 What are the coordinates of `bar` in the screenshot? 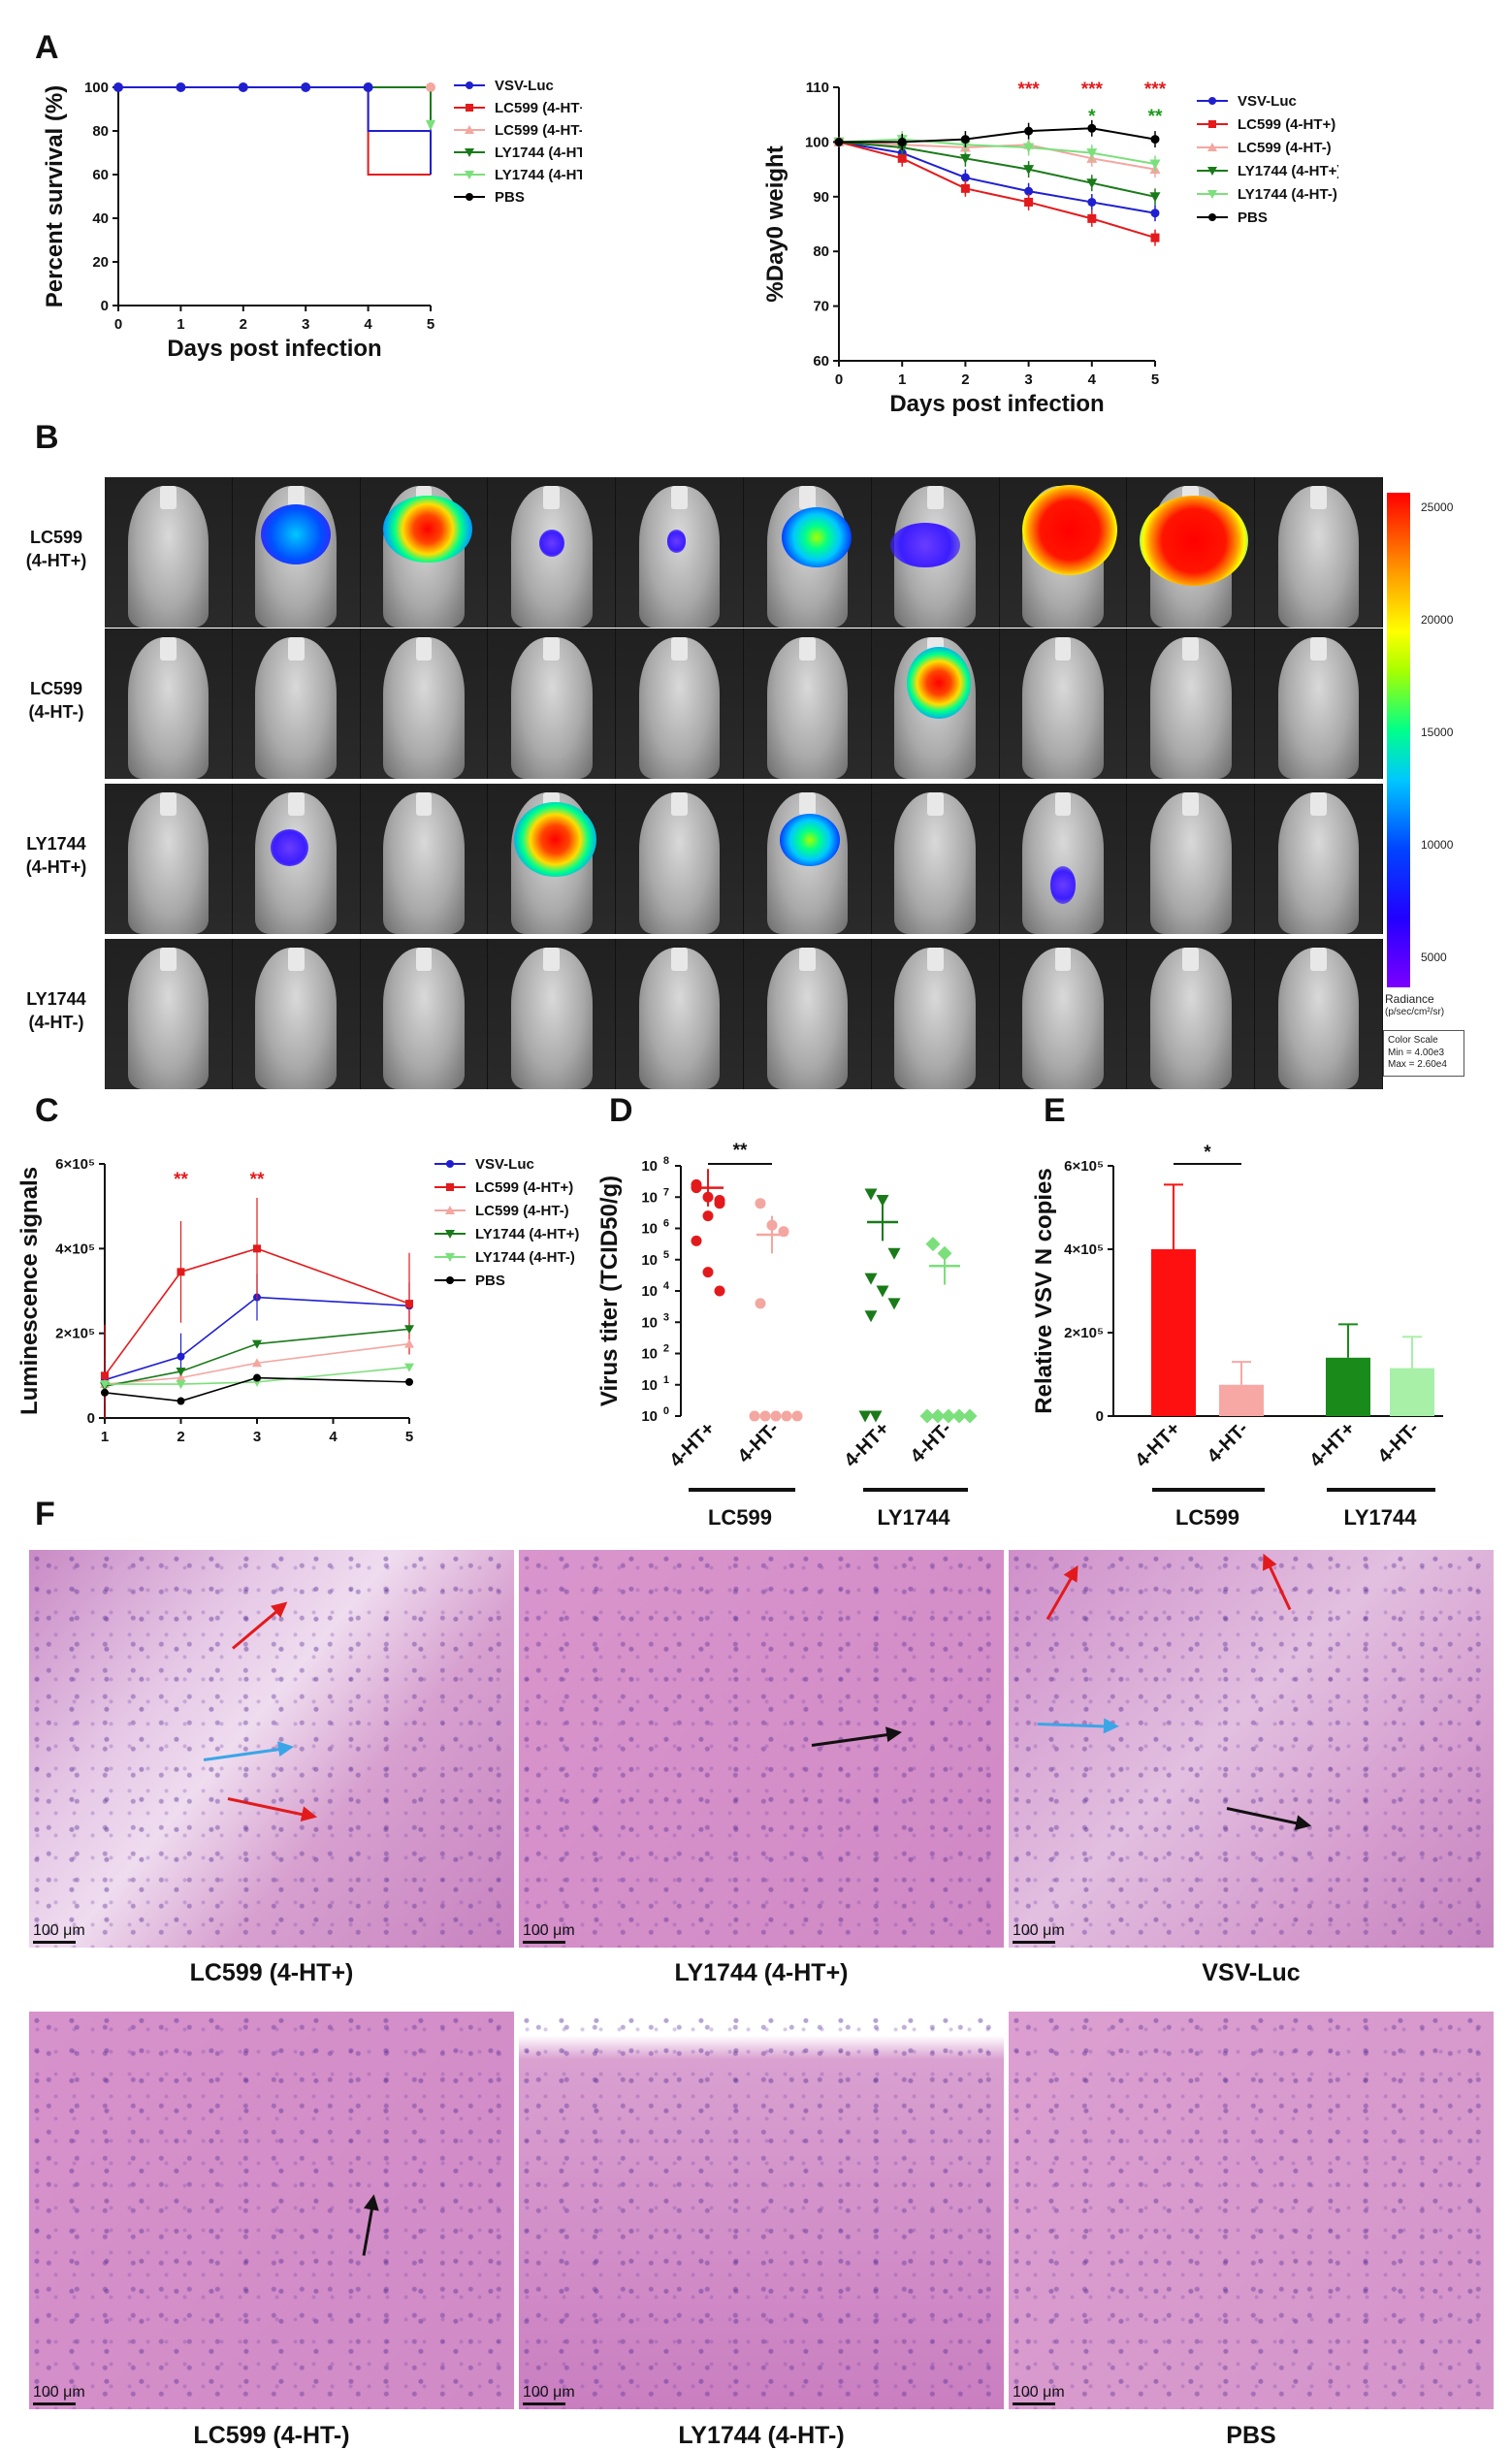 It's located at (1348, 1386).